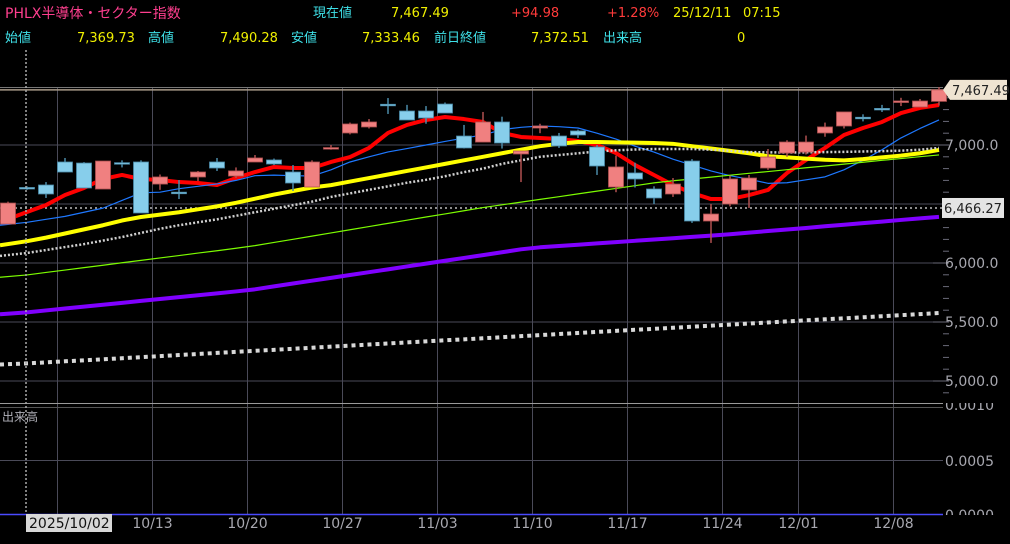 Image resolution: width=1010 pixels, height=544 pixels. Describe the element at coordinates (627, 524) in the screenshot. I see `date-axis-label: 11/17` at that location.